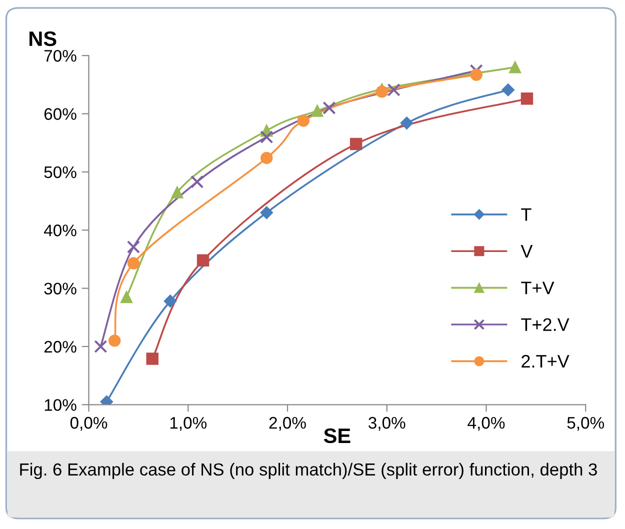  Describe the element at coordinates (537, 288) in the screenshot. I see `legend-label: T+V` at that location.